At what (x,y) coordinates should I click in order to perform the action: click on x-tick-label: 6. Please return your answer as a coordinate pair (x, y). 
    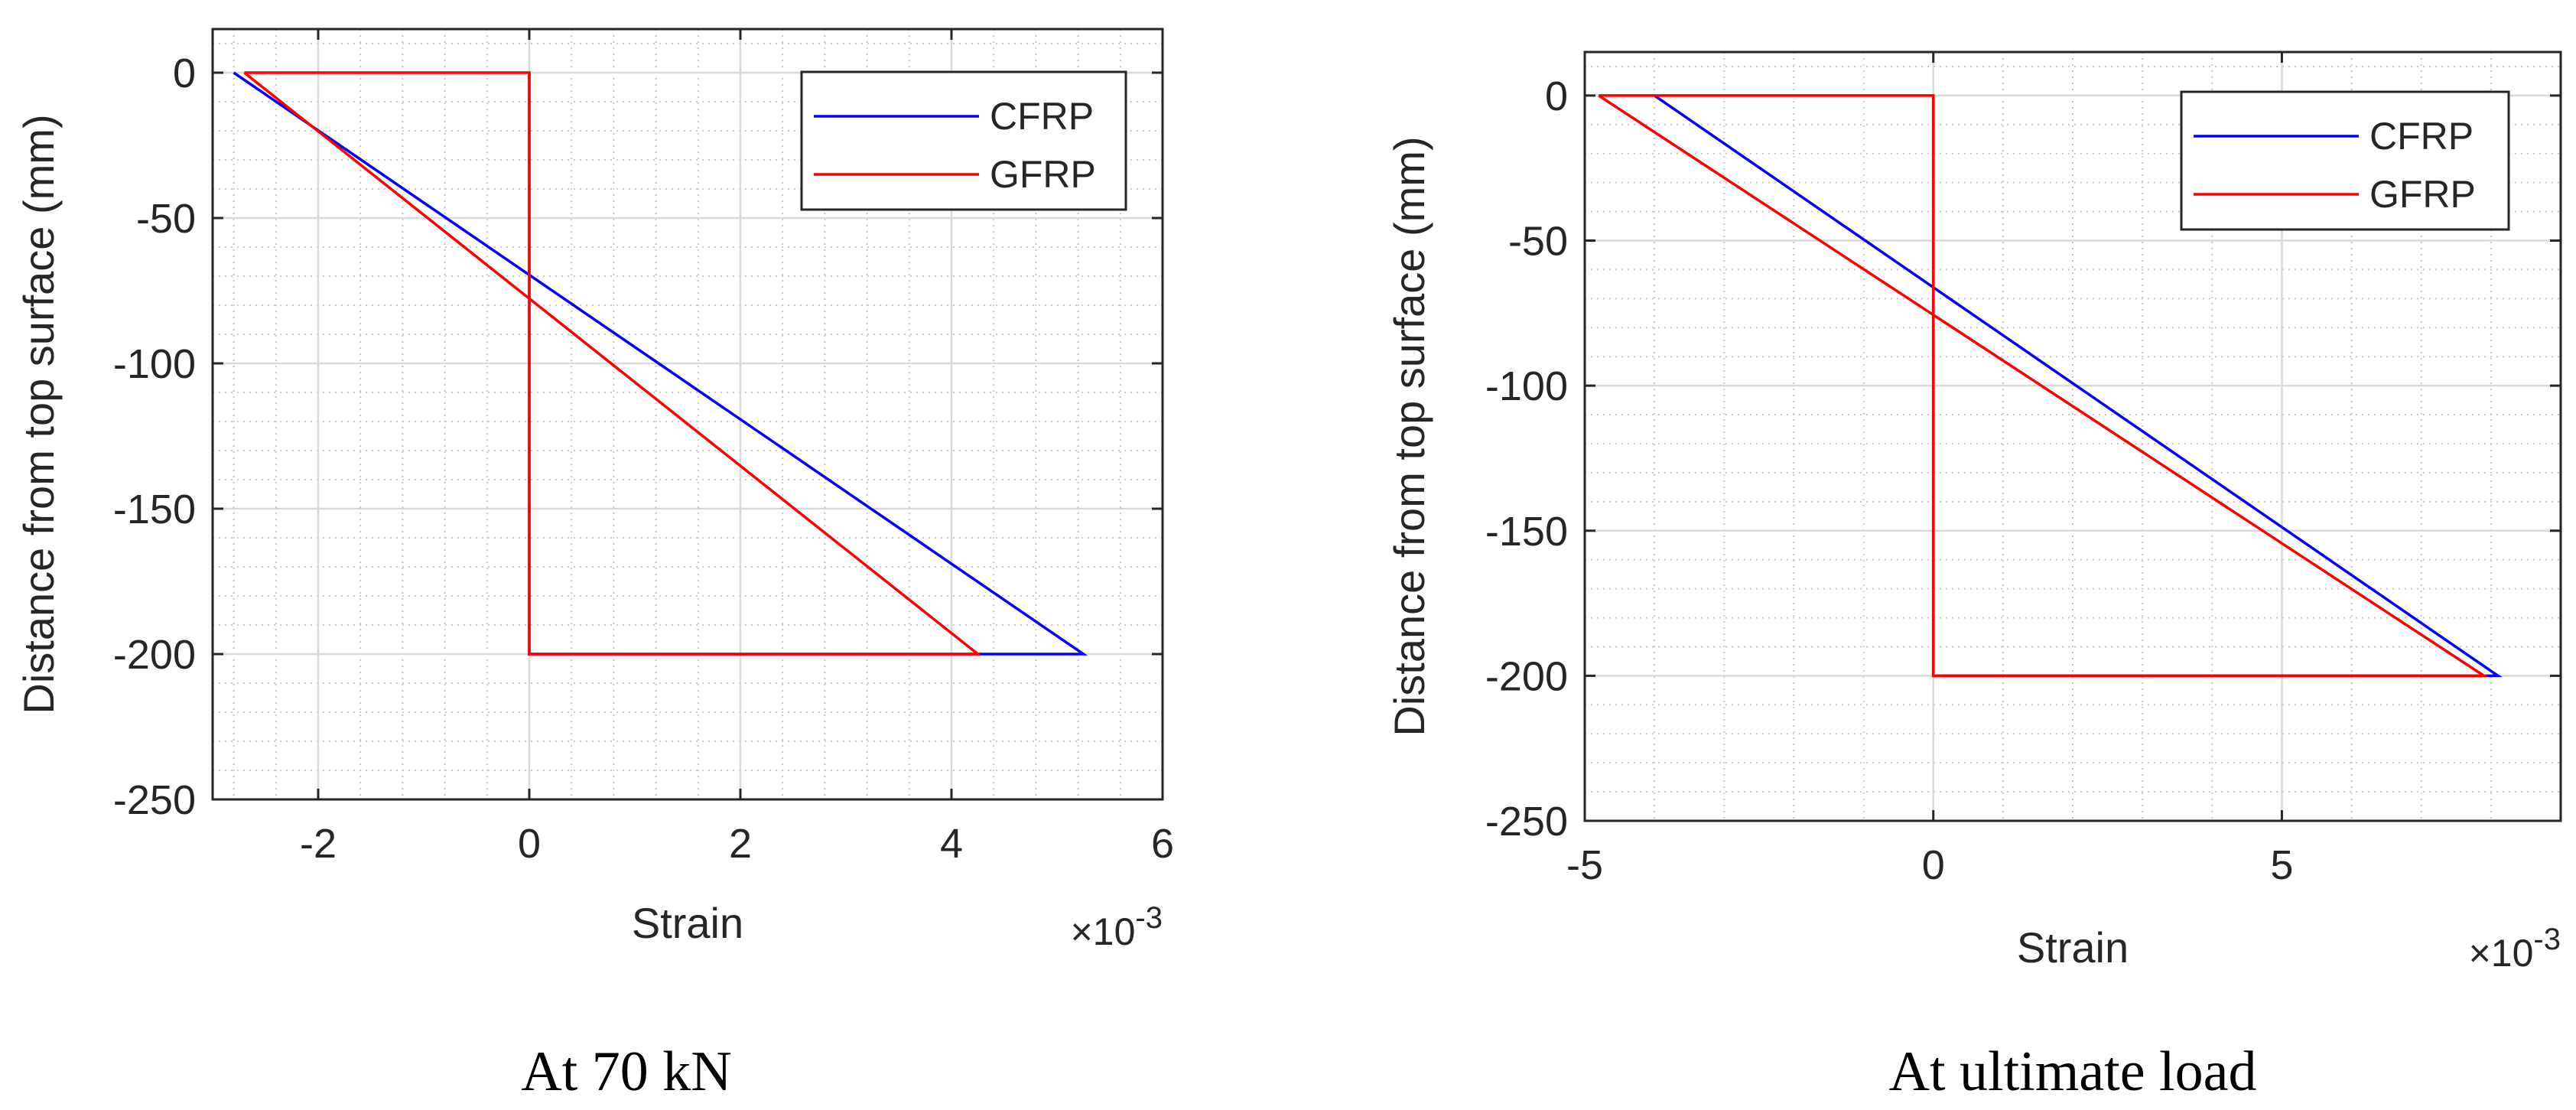
    Looking at the image, I should click on (1162, 844).